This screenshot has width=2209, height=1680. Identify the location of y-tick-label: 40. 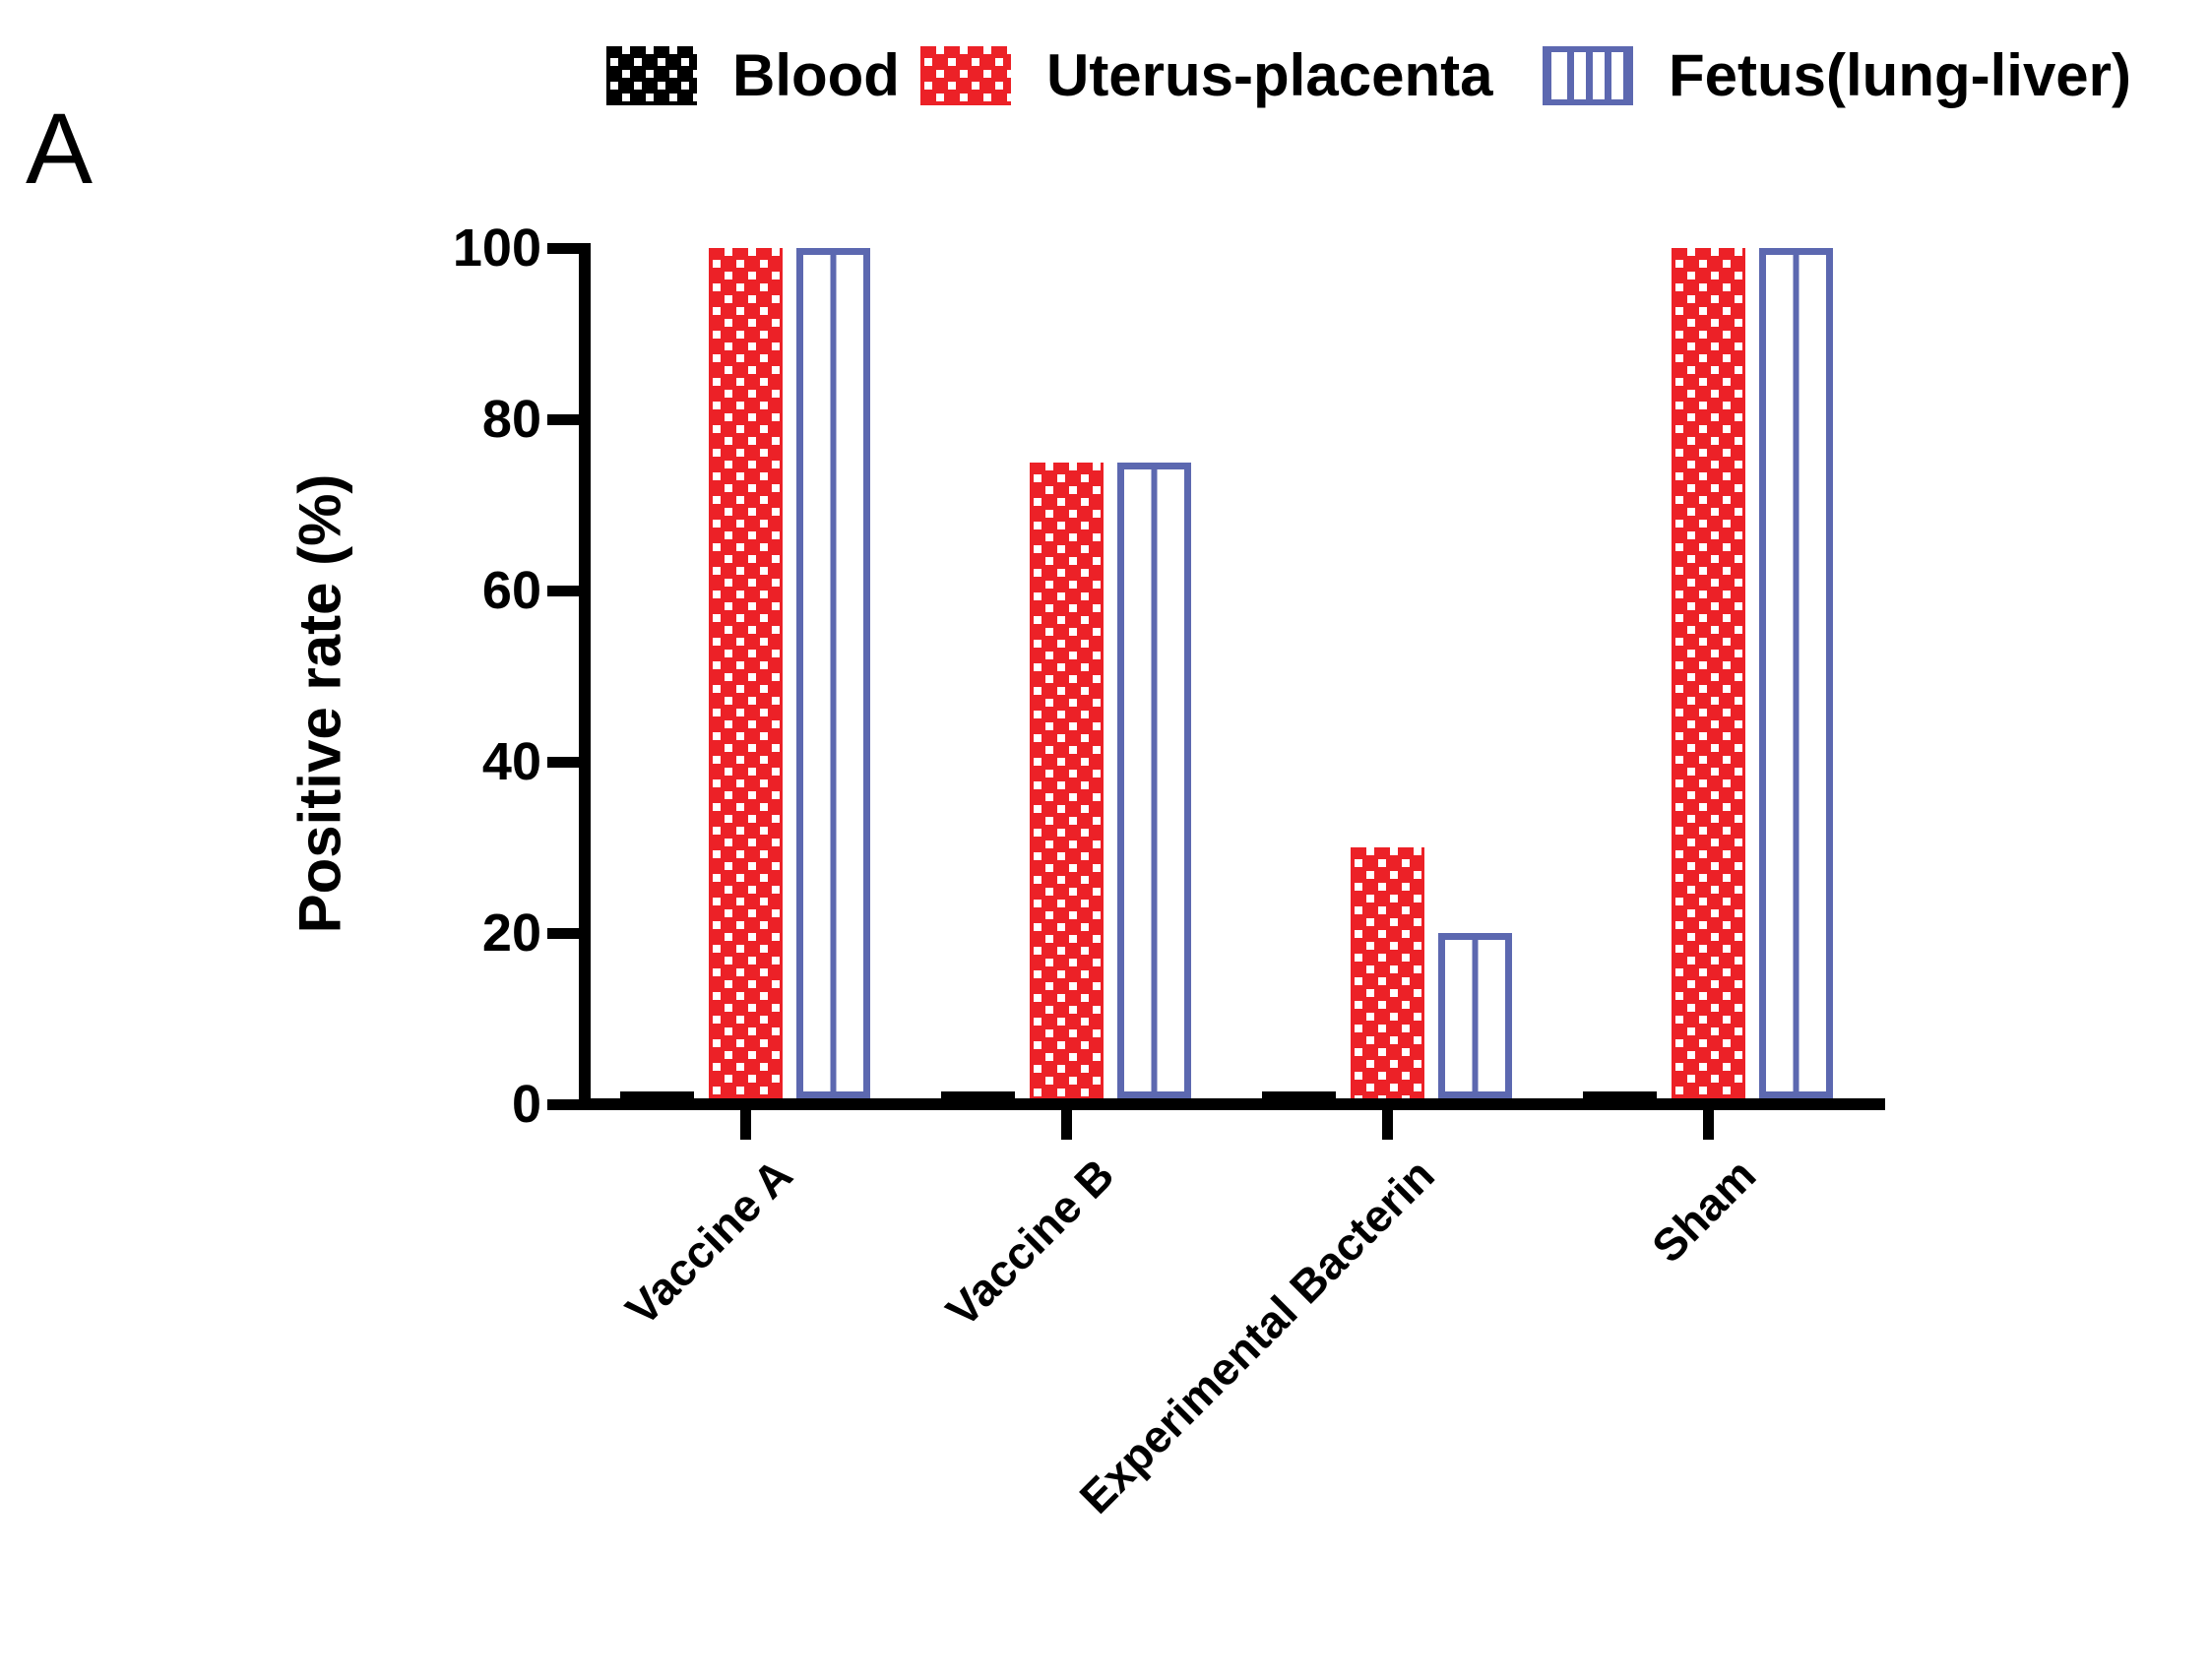
(511, 761).